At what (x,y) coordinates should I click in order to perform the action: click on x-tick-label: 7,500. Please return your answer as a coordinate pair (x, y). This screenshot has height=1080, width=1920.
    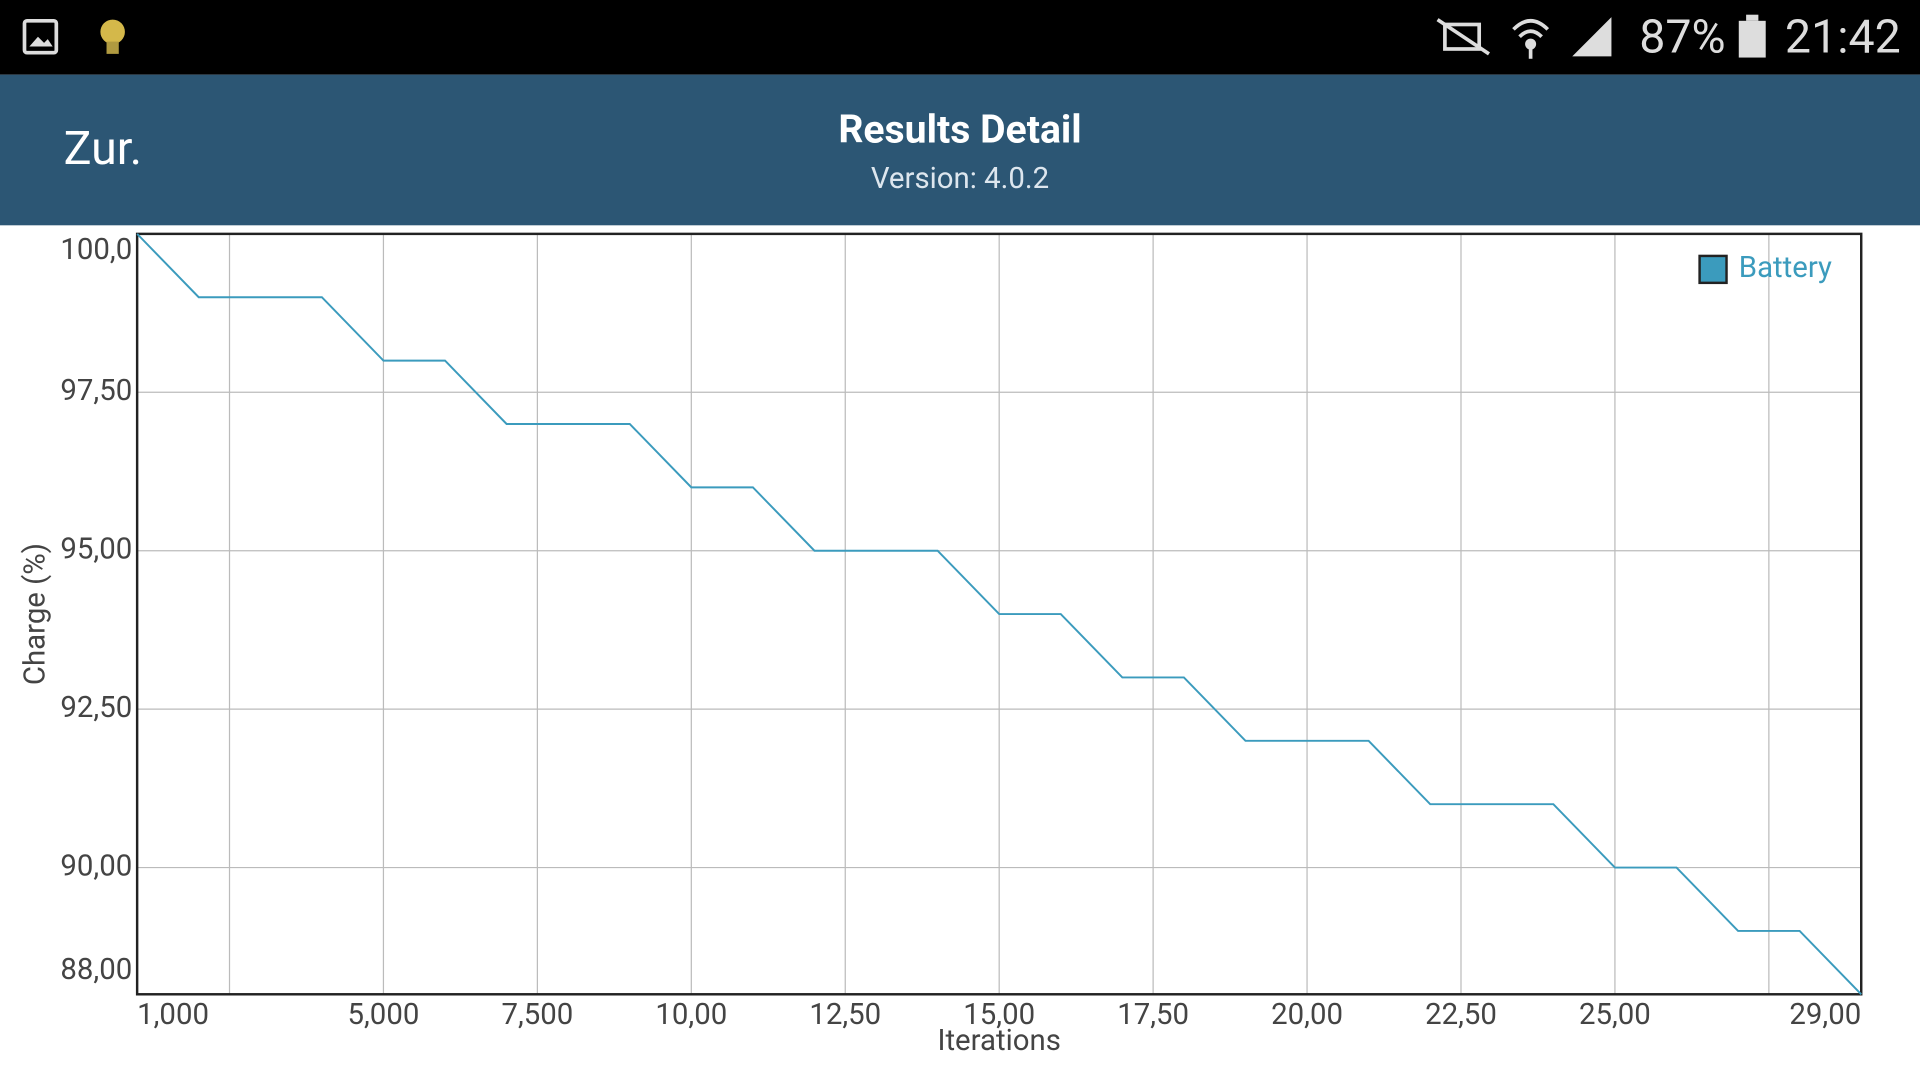
    Looking at the image, I should click on (537, 1015).